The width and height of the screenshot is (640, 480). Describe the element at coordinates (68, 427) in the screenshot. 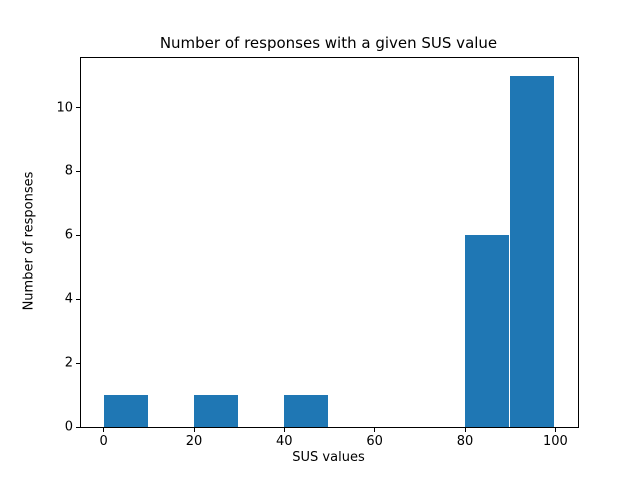

I see `y-tick-label: 0` at that location.